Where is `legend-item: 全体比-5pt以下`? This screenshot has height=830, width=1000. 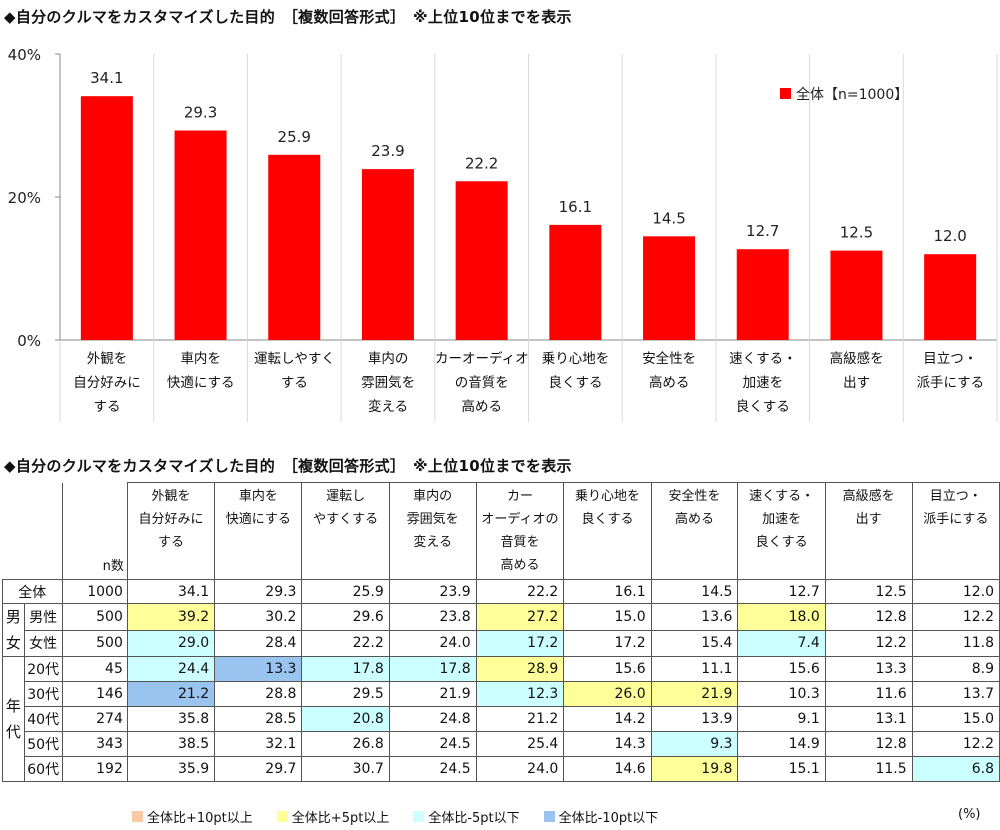
legend-item: 全体比-5pt以下 is located at coordinates (466, 816).